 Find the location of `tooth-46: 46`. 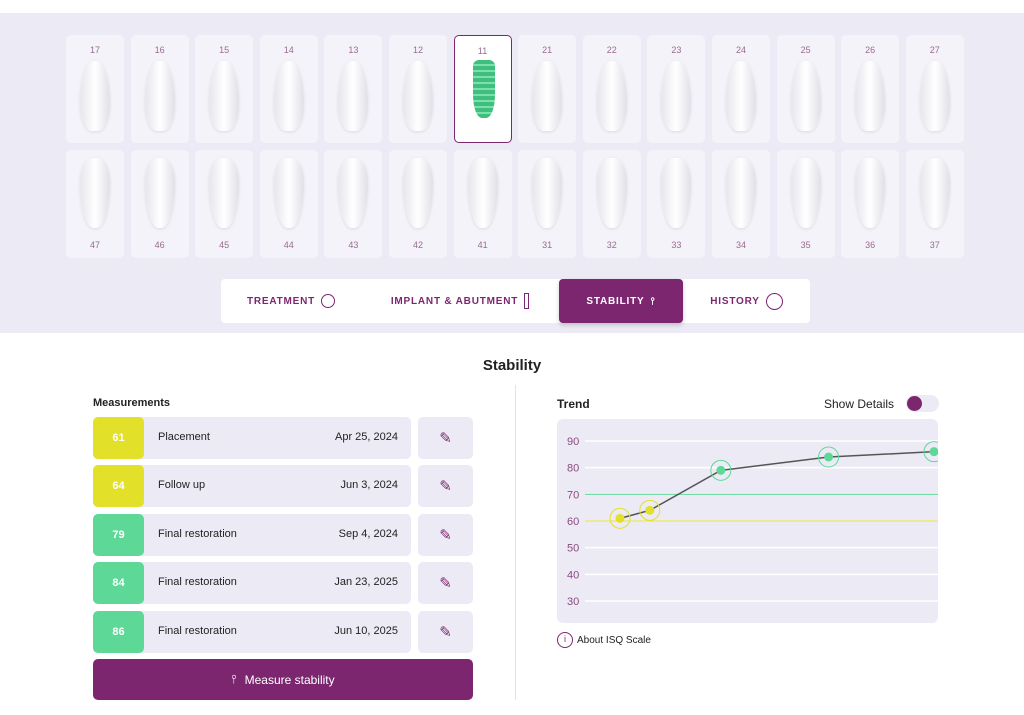

tooth-46: 46 is located at coordinates (159, 204).